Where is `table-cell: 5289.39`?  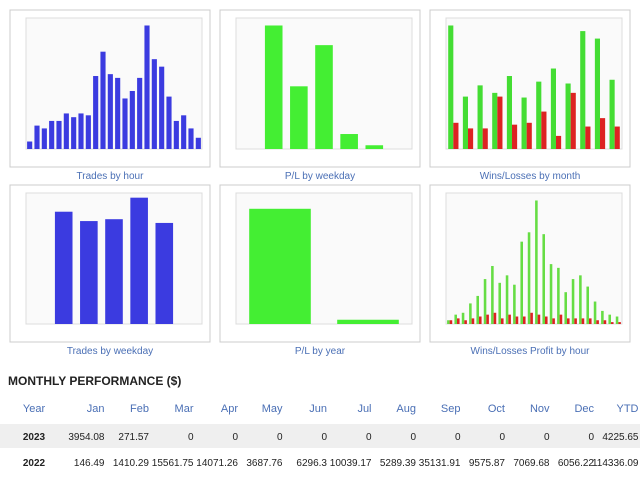 table-cell: 5289.39 is located at coordinates (398, 463).